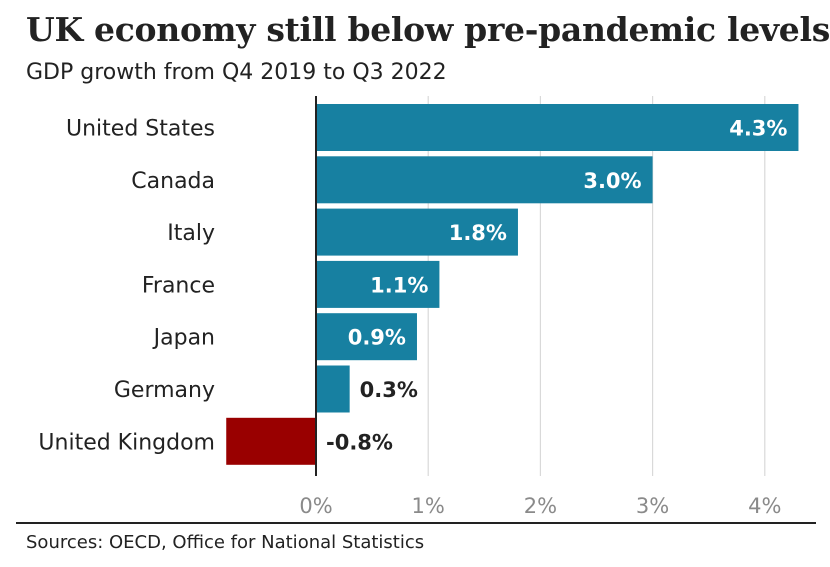  What do you see at coordinates (178, 285) in the screenshot?
I see `category-label: France` at bounding box center [178, 285].